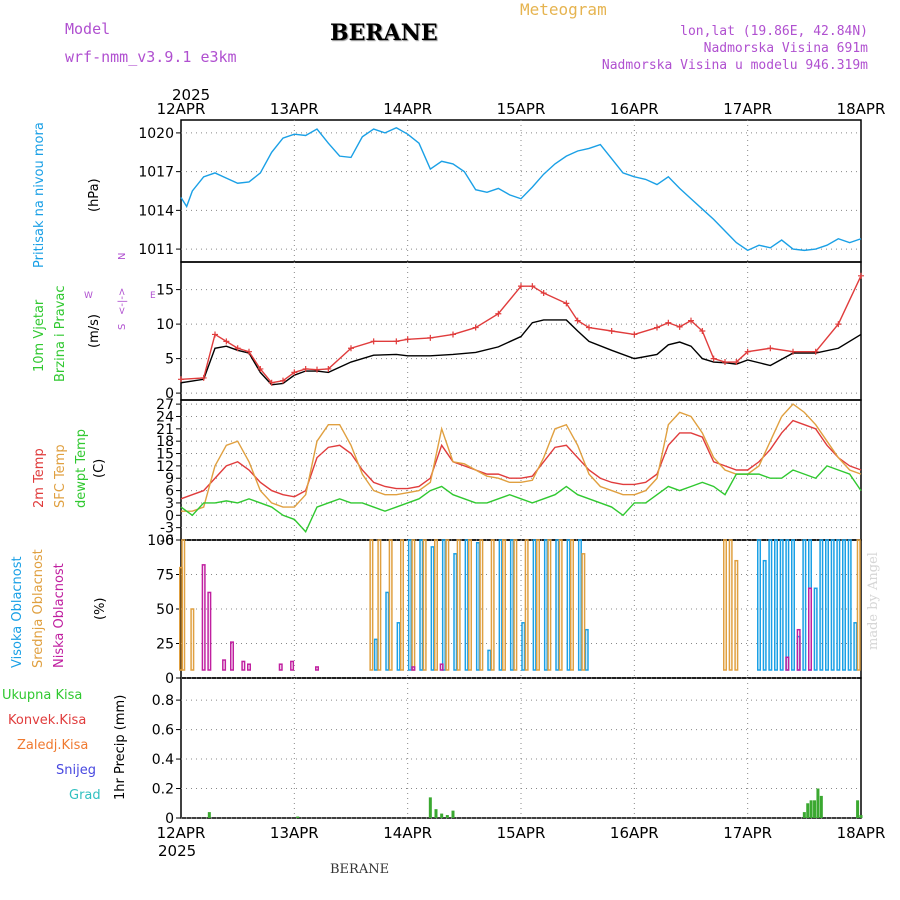 This screenshot has height=900, width=900. What do you see at coordinates (52, 745) in the screenshot?
I see `precip-frz-label: Zaledj.Kisa` at bounding box center [52, 745].